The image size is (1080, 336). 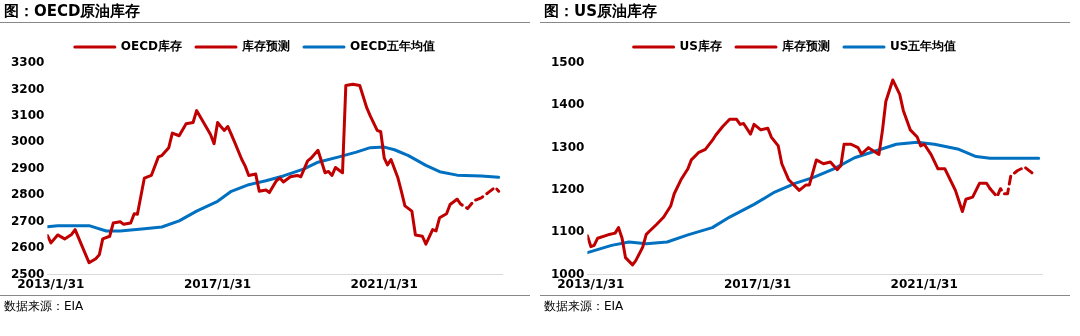 What do you see at coordinates (567, 189) in the screenshot?
I see `y-tick-label: 1200` at bounding box center [567, 189].